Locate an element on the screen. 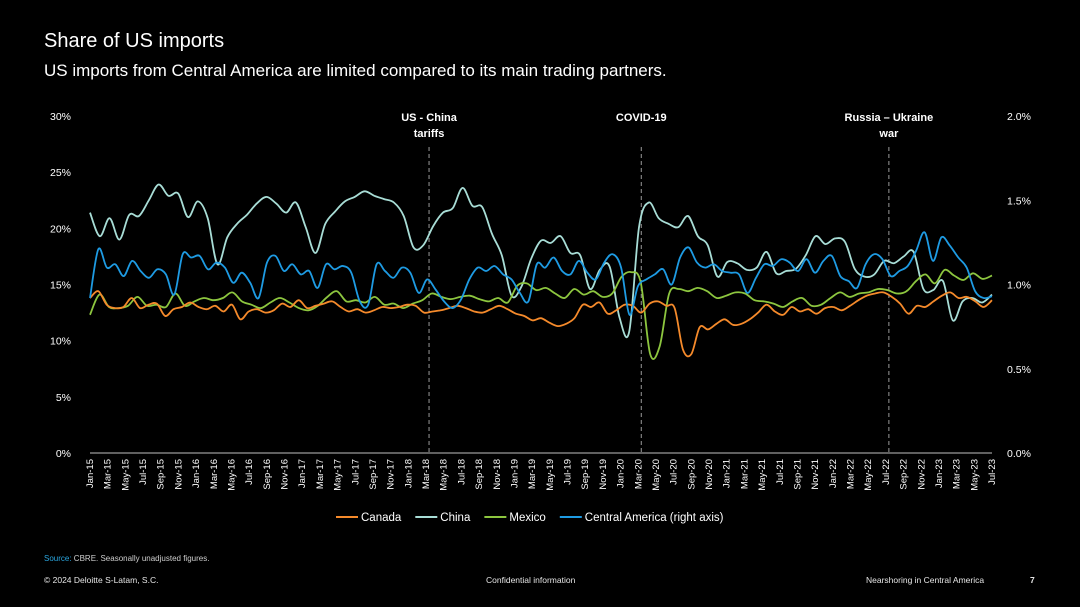 The height and width of the screenshot is (607, 1080). x-tick-group: May-16 is located at coordinates (231, 475).